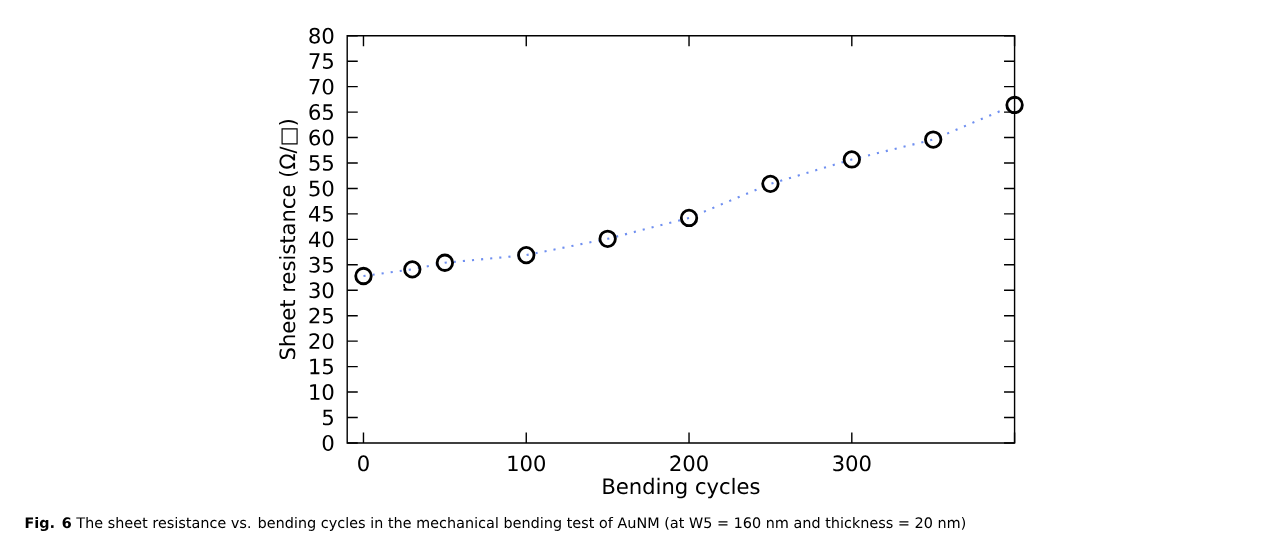  I want to click on y-tick-label: 60, so click(321, 137).